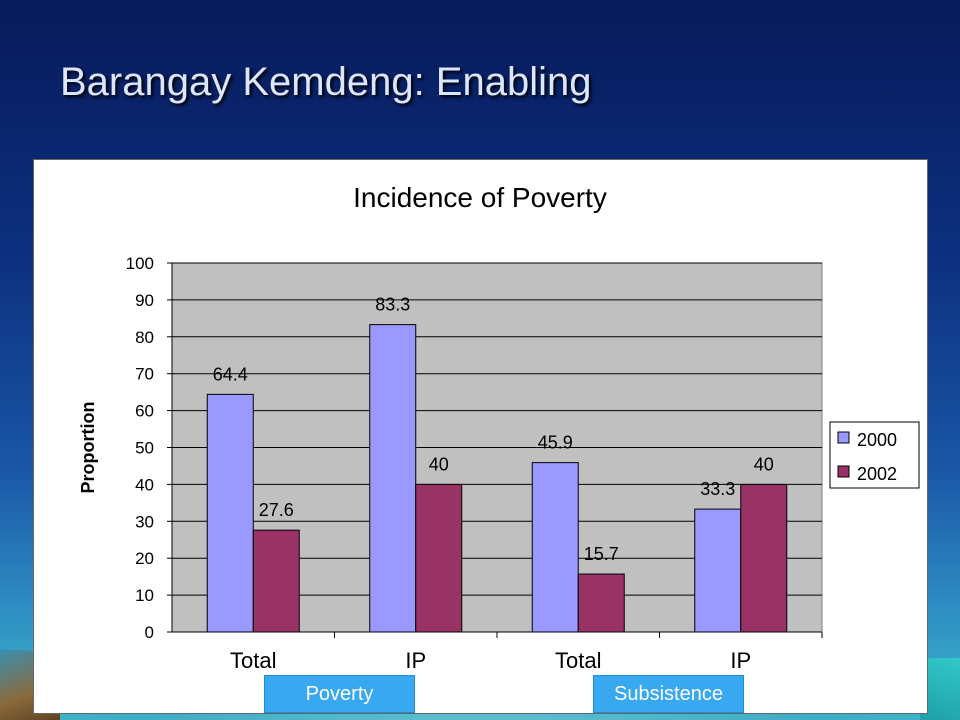 This screenshot has width=960, height=720. I want to click on data-label-2002-1: 40, so click(439, 464).